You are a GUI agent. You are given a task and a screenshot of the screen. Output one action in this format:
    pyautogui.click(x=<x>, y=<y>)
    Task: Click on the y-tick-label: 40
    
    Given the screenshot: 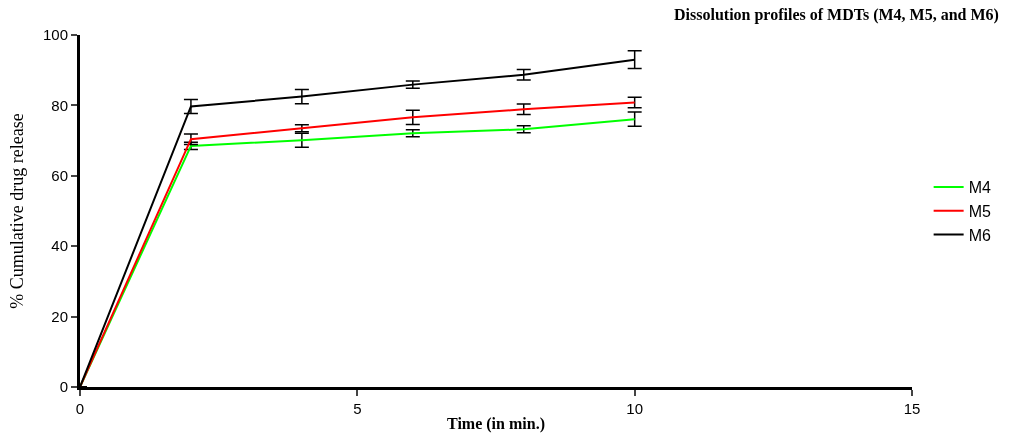 What is the action you would take?
    pyautogui.click(x=59, y=246)
    